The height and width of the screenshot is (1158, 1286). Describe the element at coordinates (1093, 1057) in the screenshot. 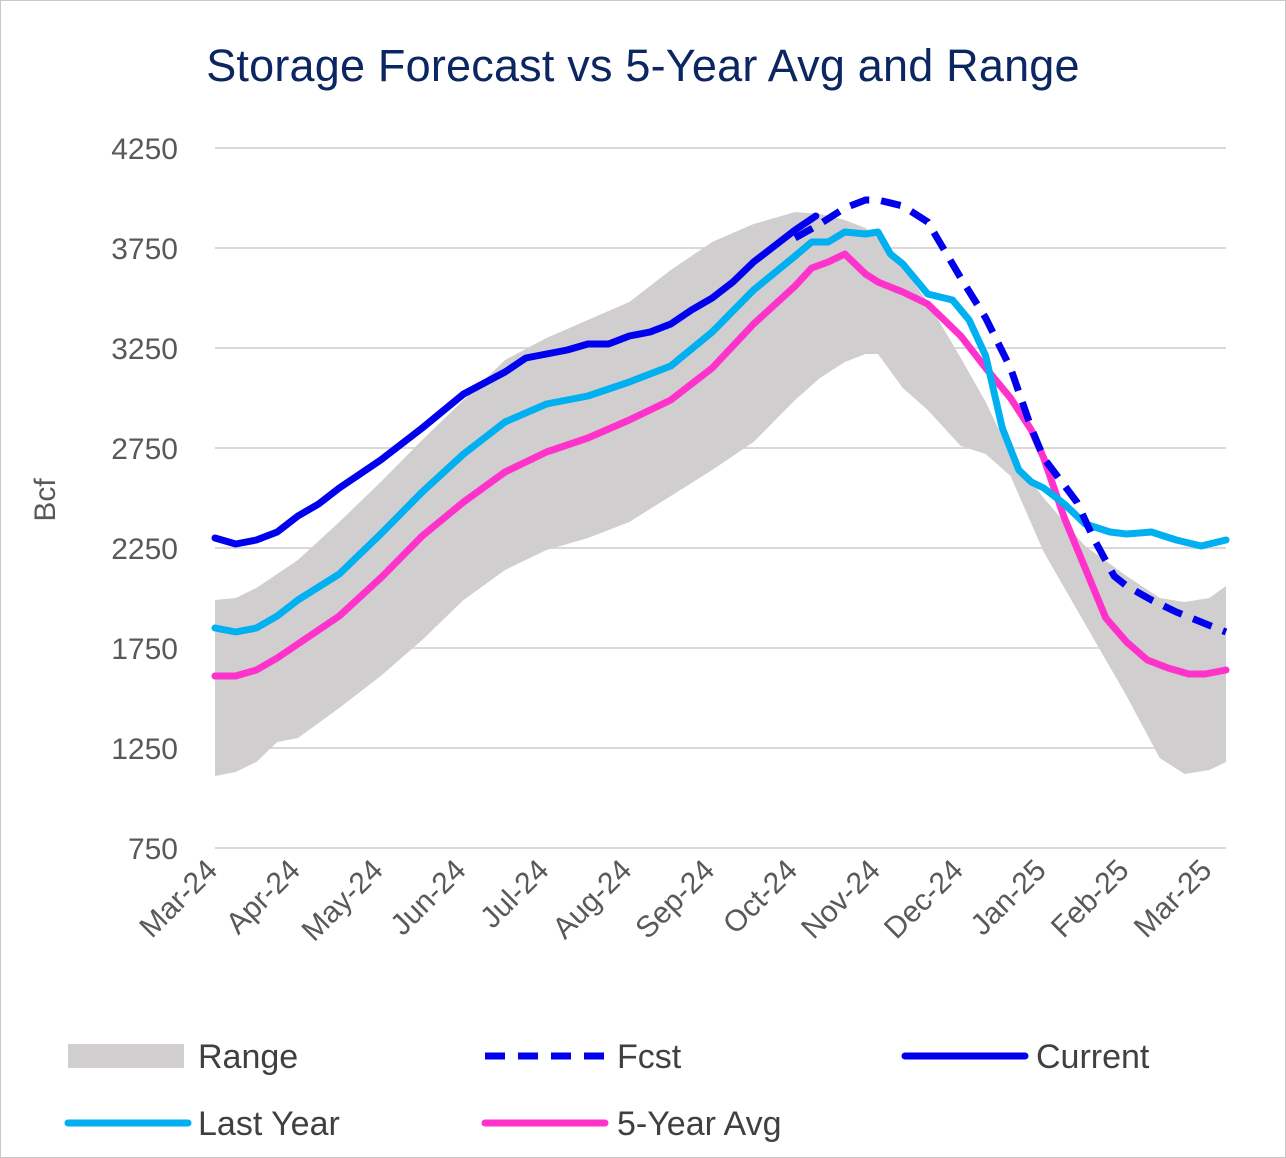

I see `legend-label-current: Current` at that location.